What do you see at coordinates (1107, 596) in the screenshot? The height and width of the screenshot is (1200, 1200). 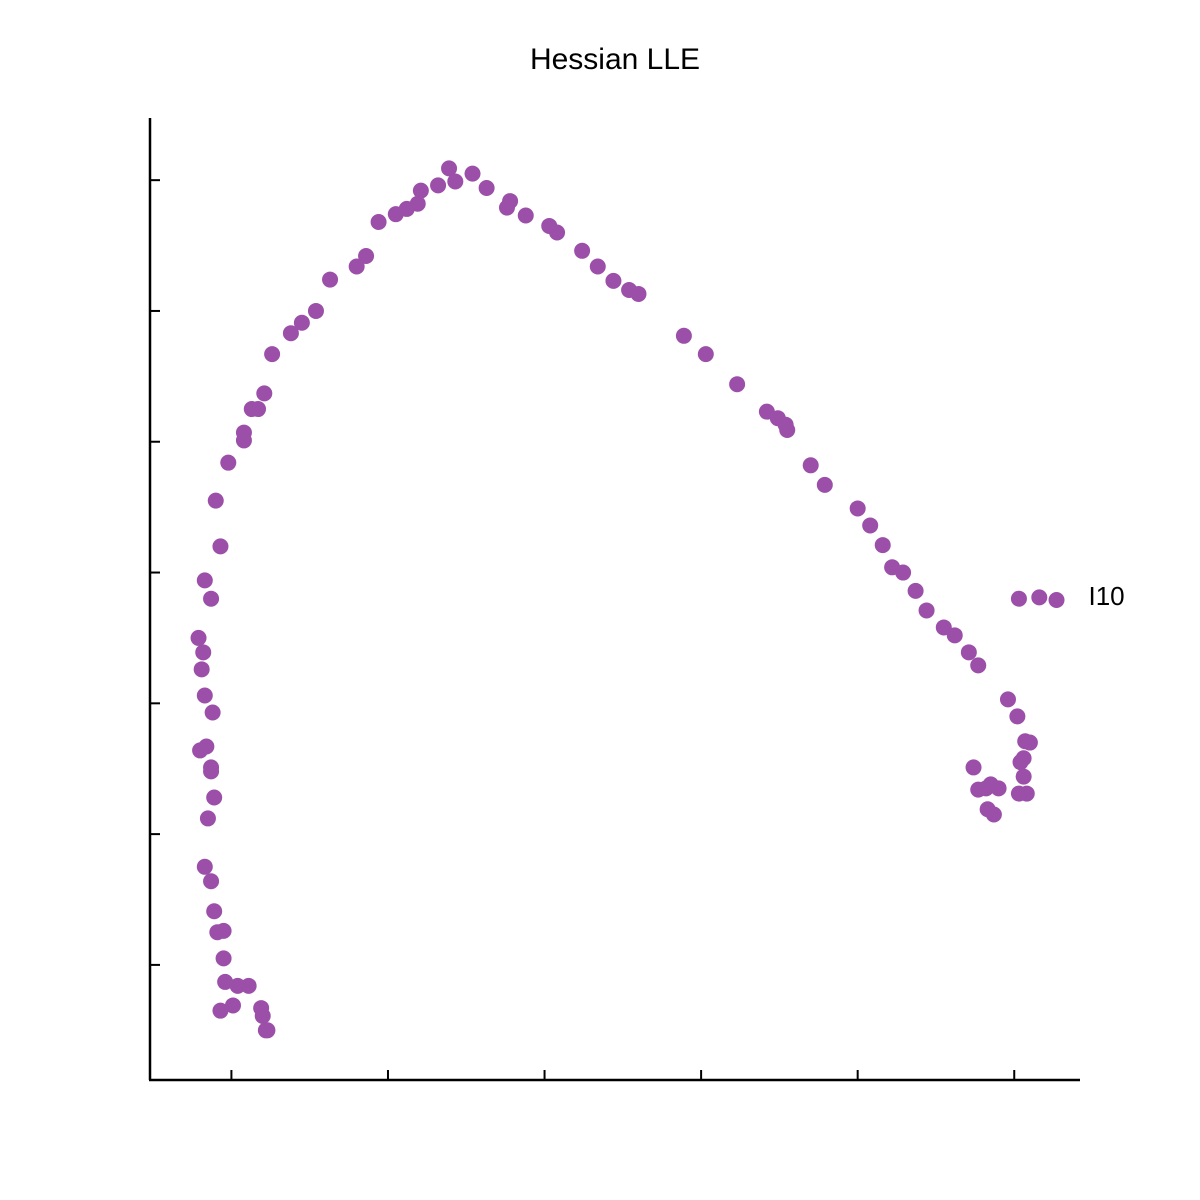 I see `annotation: I10` at bounding box center [1107, 596].